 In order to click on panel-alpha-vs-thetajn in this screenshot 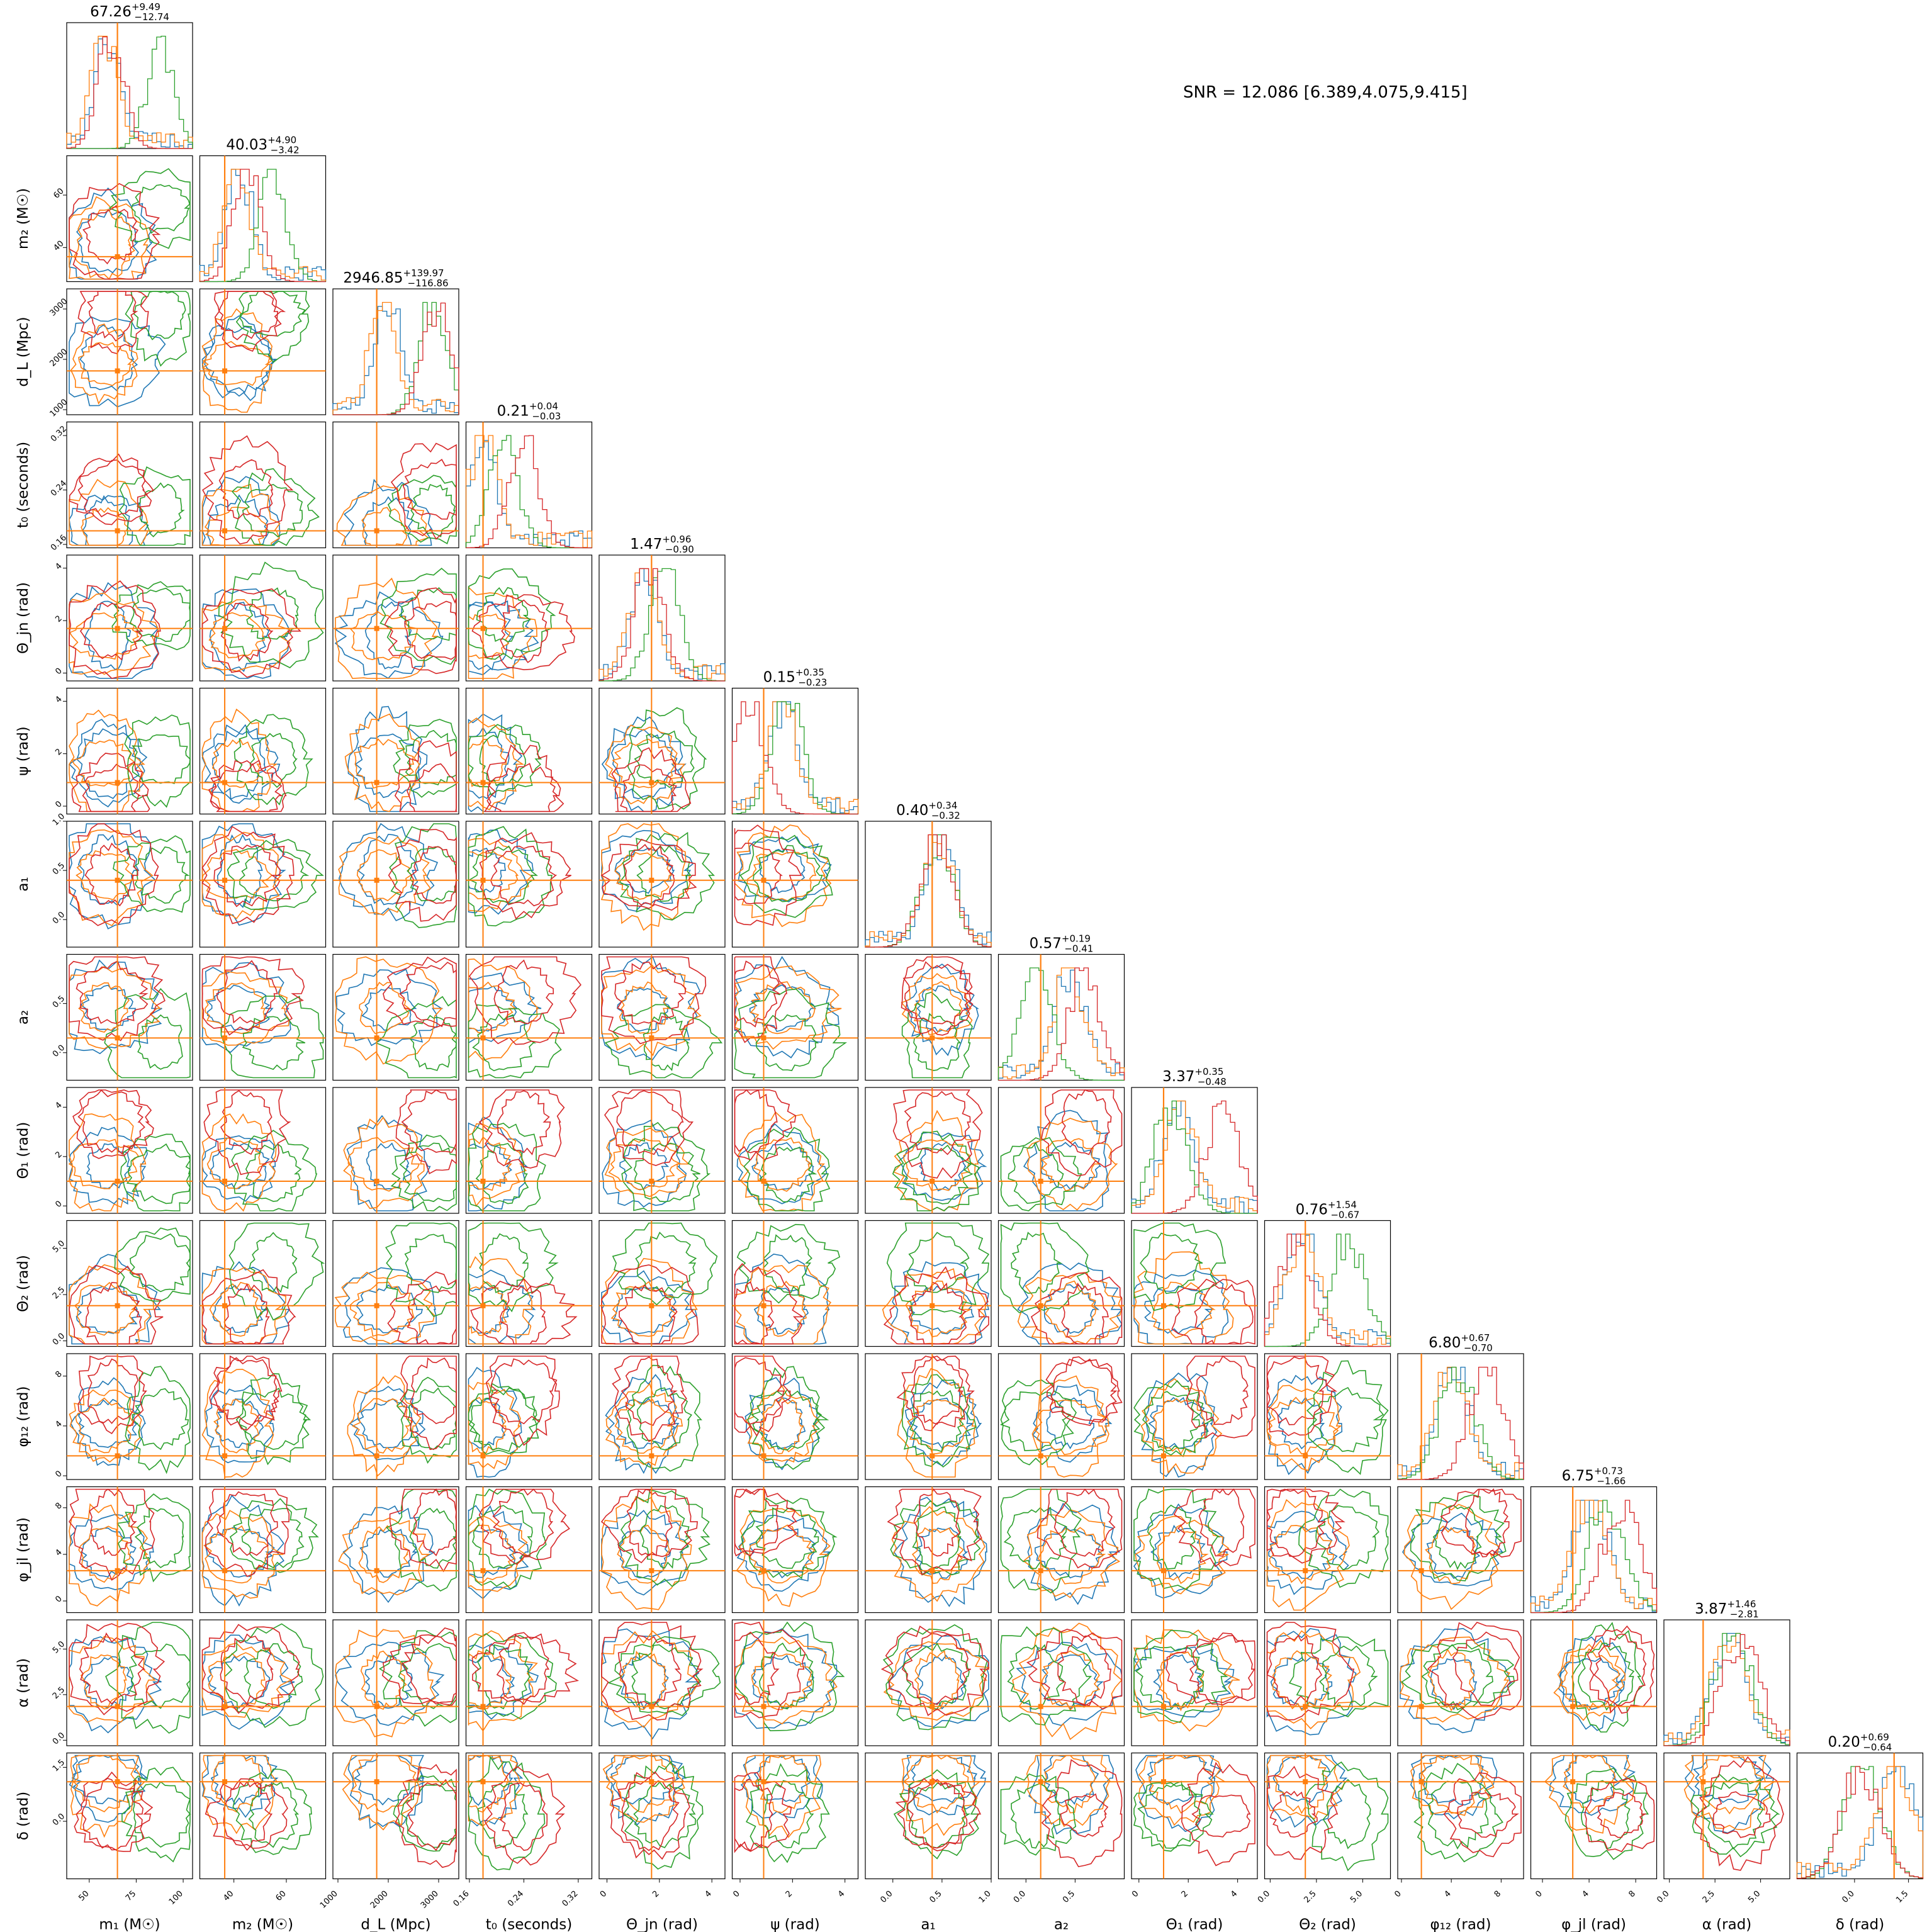, I will do `click(662, 1682)`.